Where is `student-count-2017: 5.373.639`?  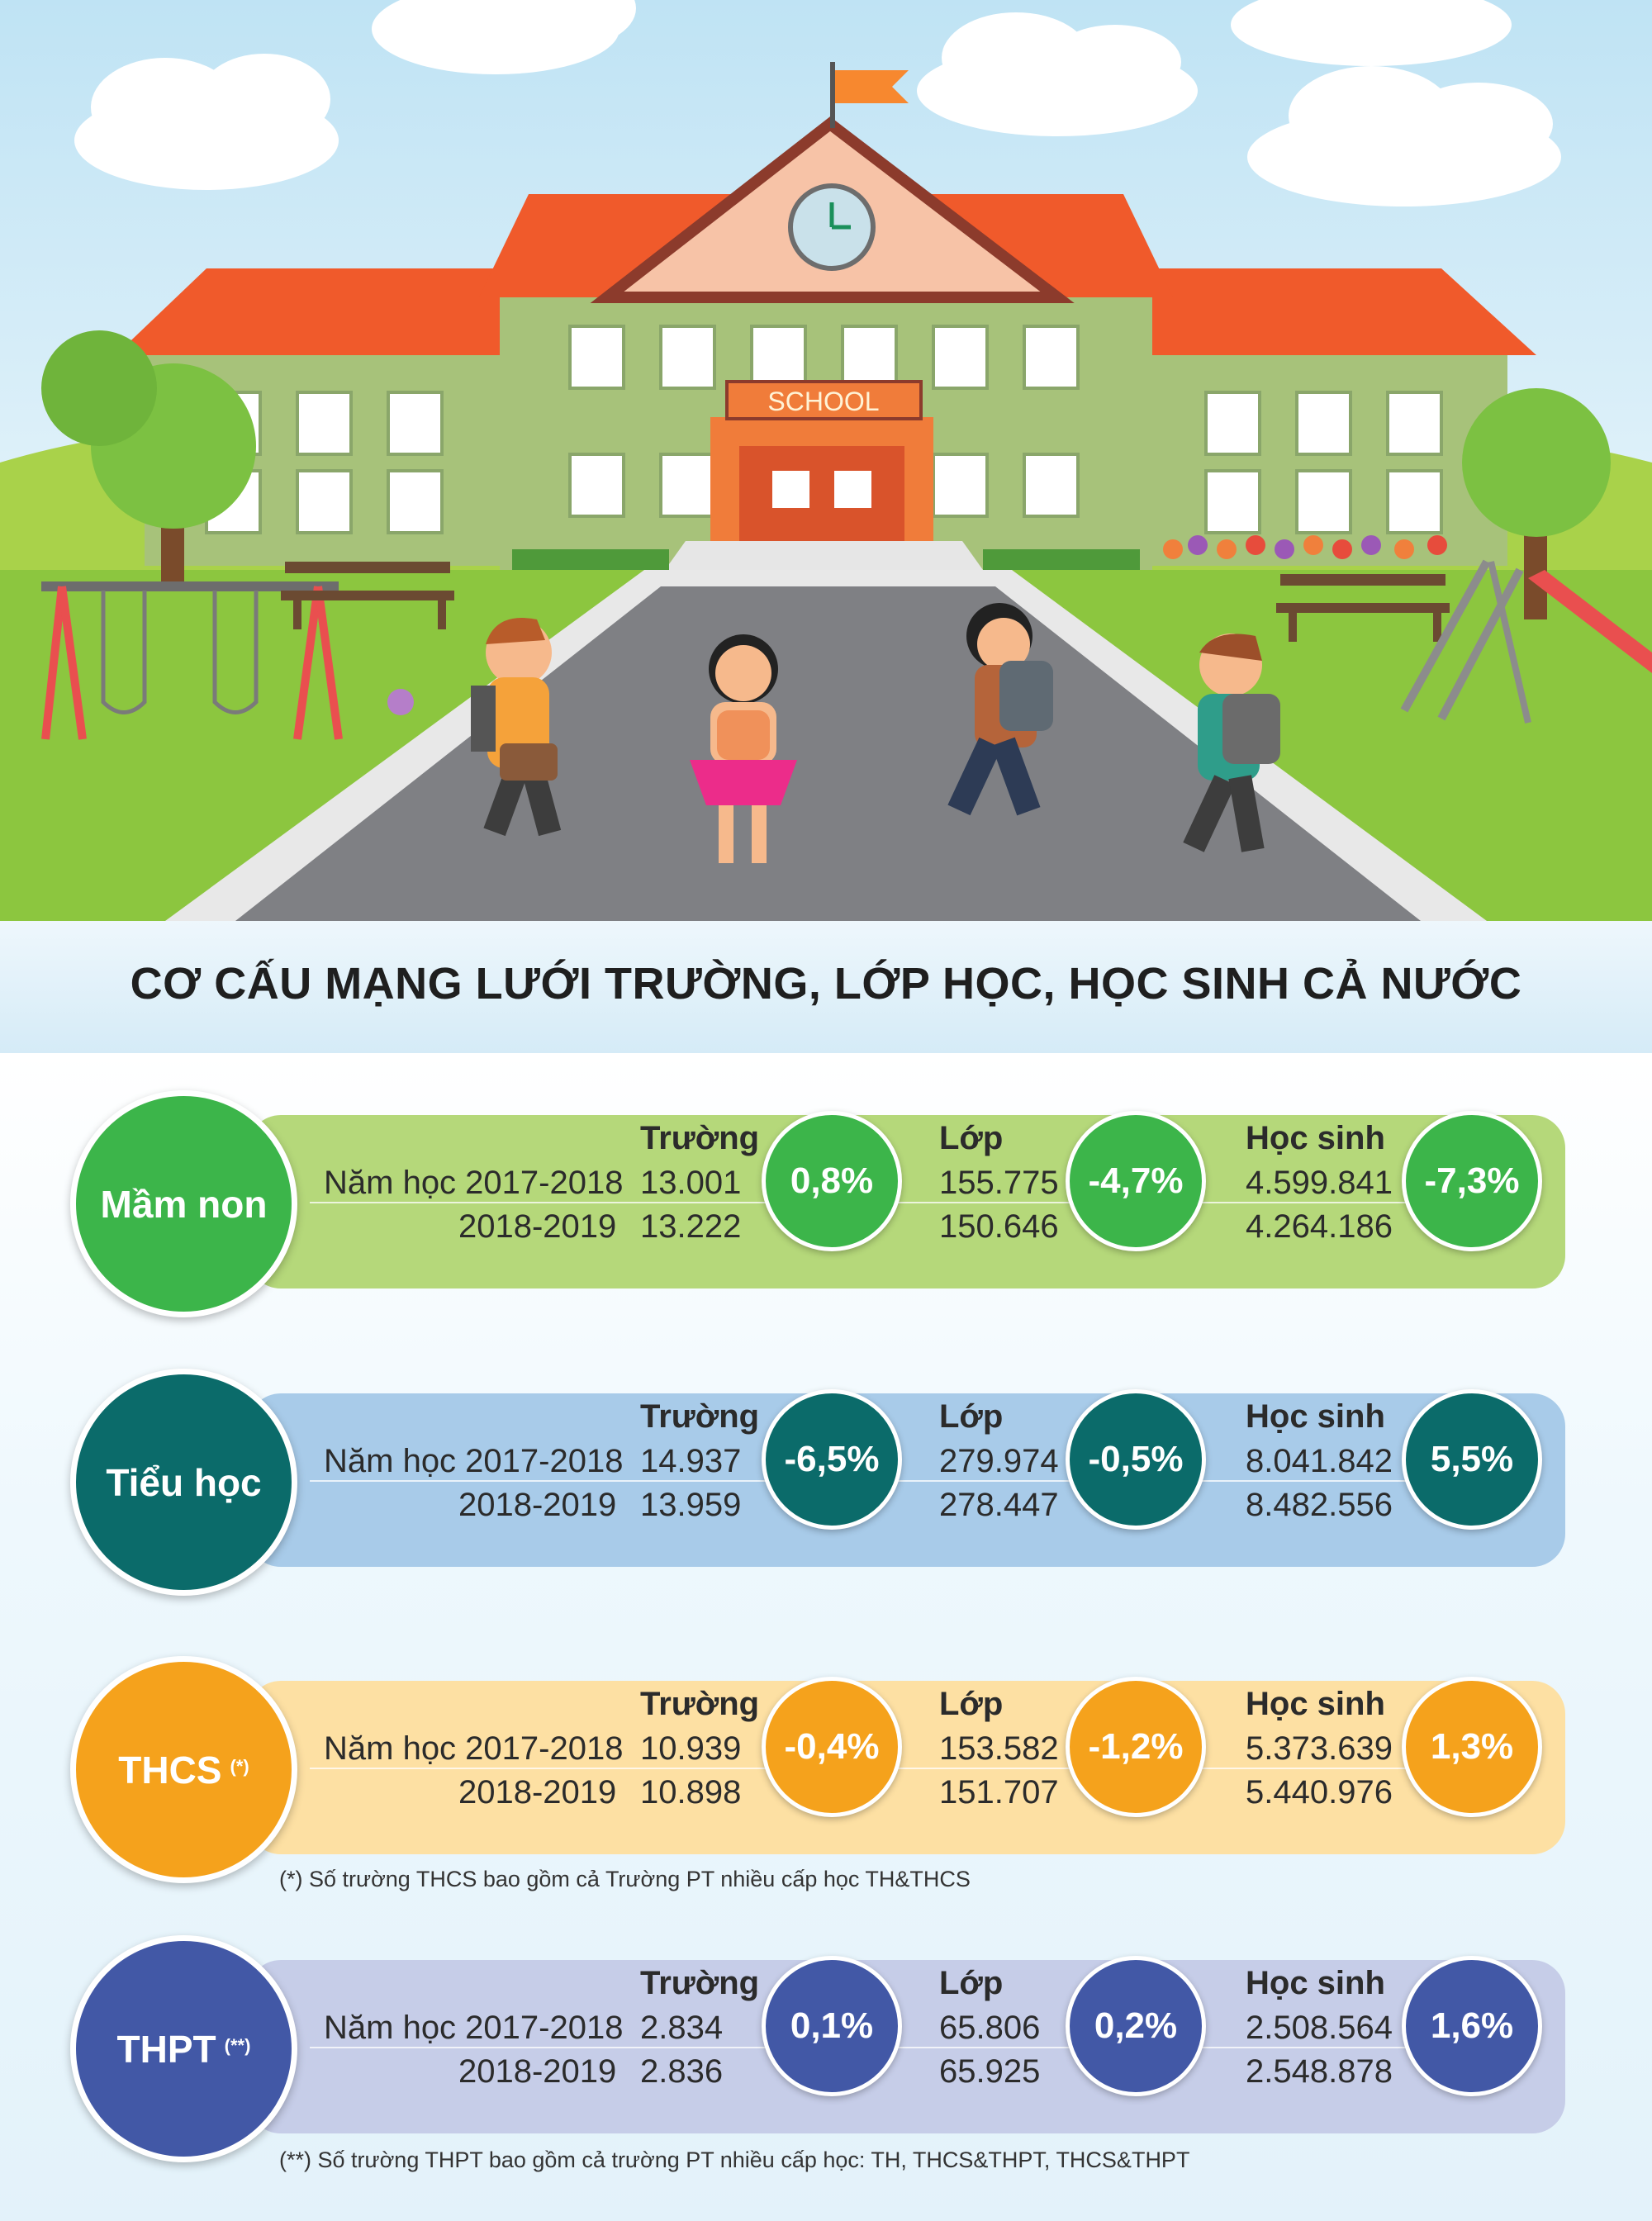
student-count-2017: 5.373.639 is located at coordinates (1319, 1748).